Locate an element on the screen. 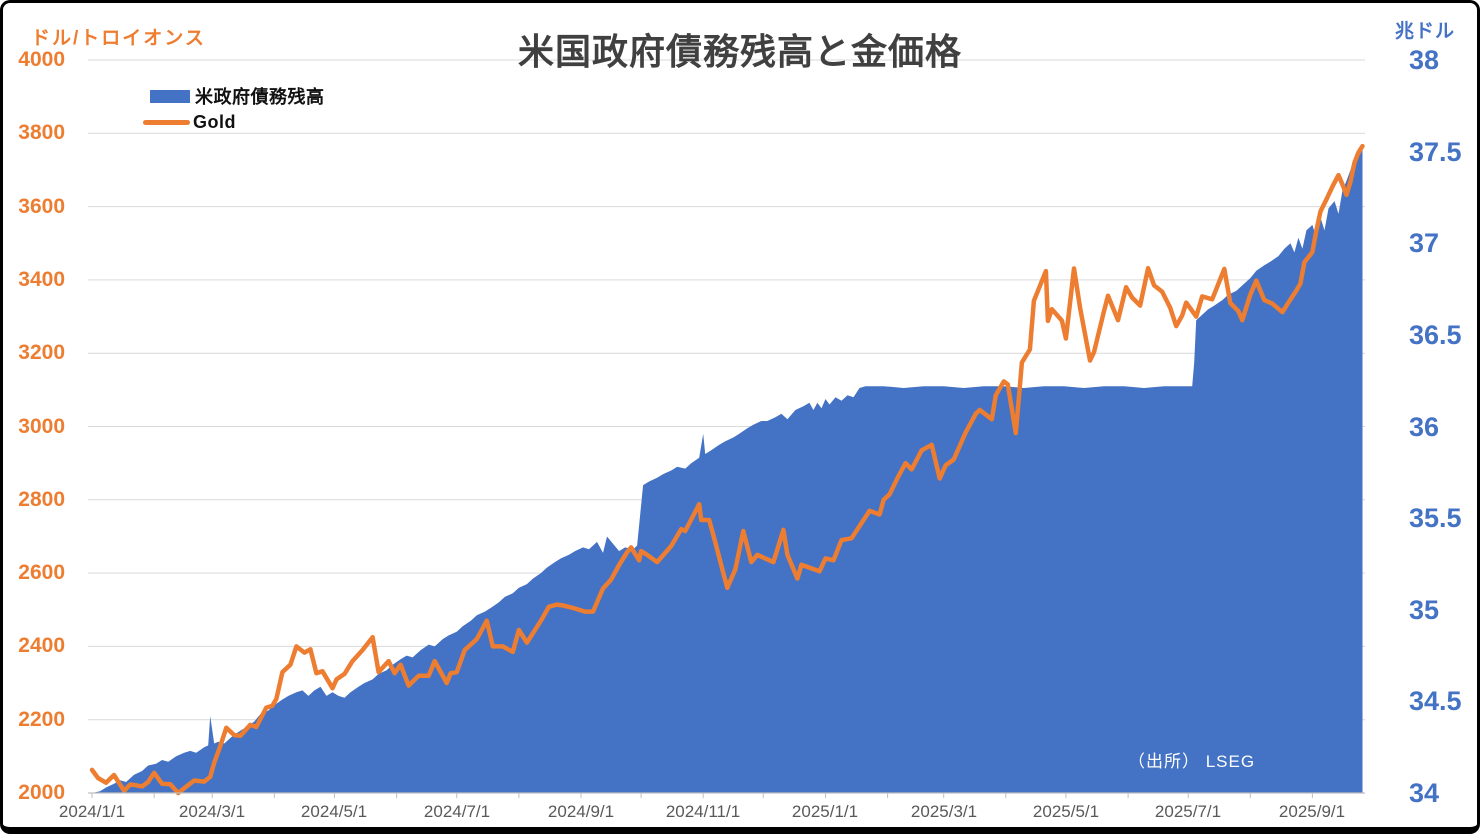 The width and height of the screenshot is (1480, 834). legend: 米政府債務残高 Gold is located at coordinates (234, 109).